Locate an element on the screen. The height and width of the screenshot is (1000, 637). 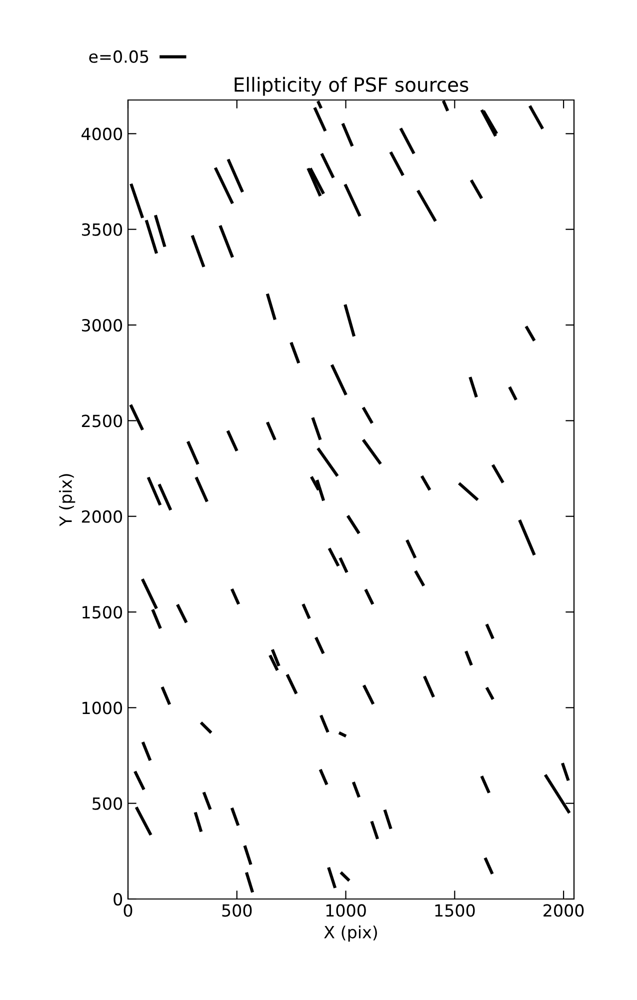
y-tick-label: 2000 is located at coordinates (102, 516).